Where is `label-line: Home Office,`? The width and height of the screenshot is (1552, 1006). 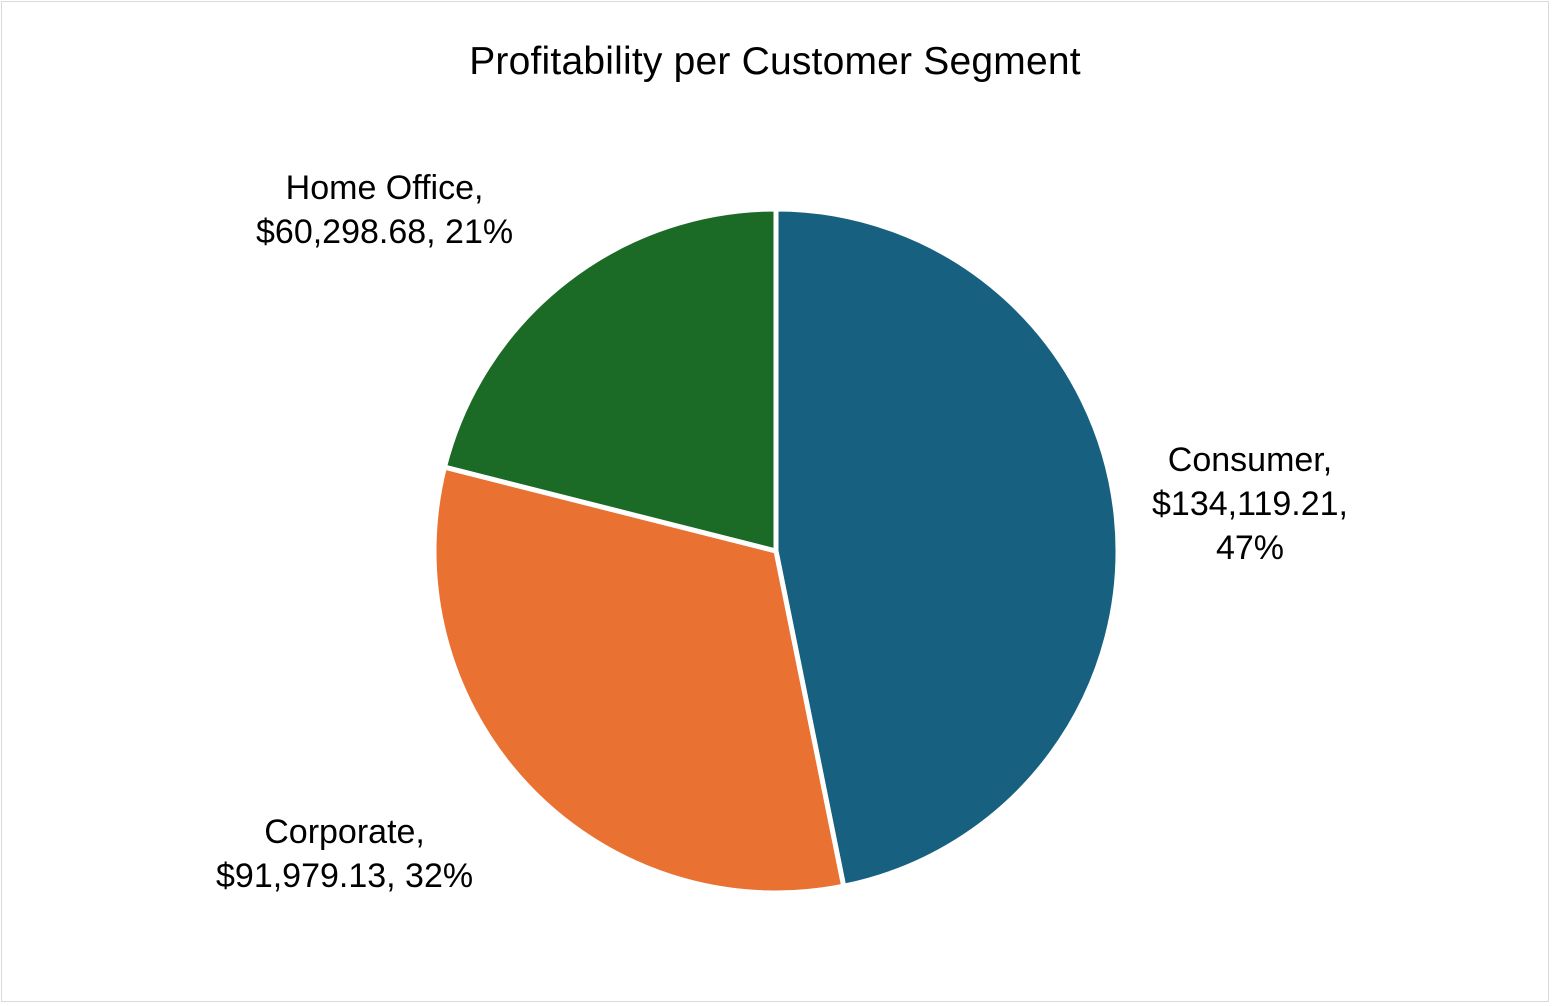
label-line: Home Office, is located at coordinates (384, 188).